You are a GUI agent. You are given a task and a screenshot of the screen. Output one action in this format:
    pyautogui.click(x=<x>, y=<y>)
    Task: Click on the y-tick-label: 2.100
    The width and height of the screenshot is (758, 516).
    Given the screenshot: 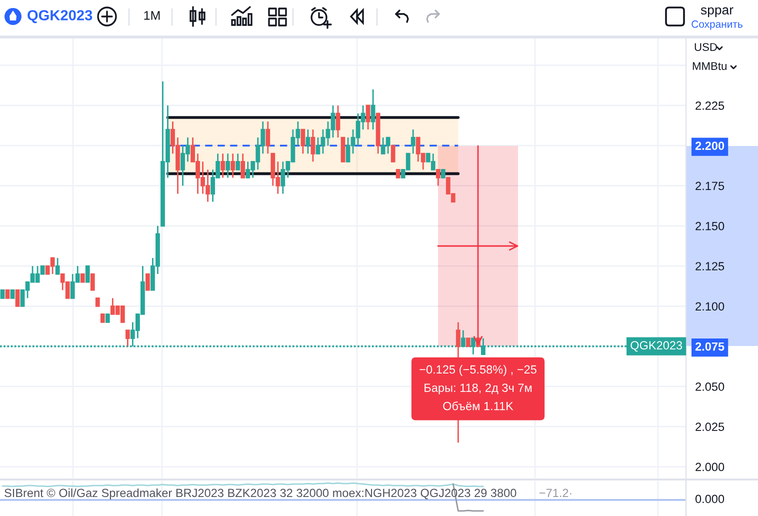 What is the action you would take?
    pyautogui.click(x=710, y=306)
    